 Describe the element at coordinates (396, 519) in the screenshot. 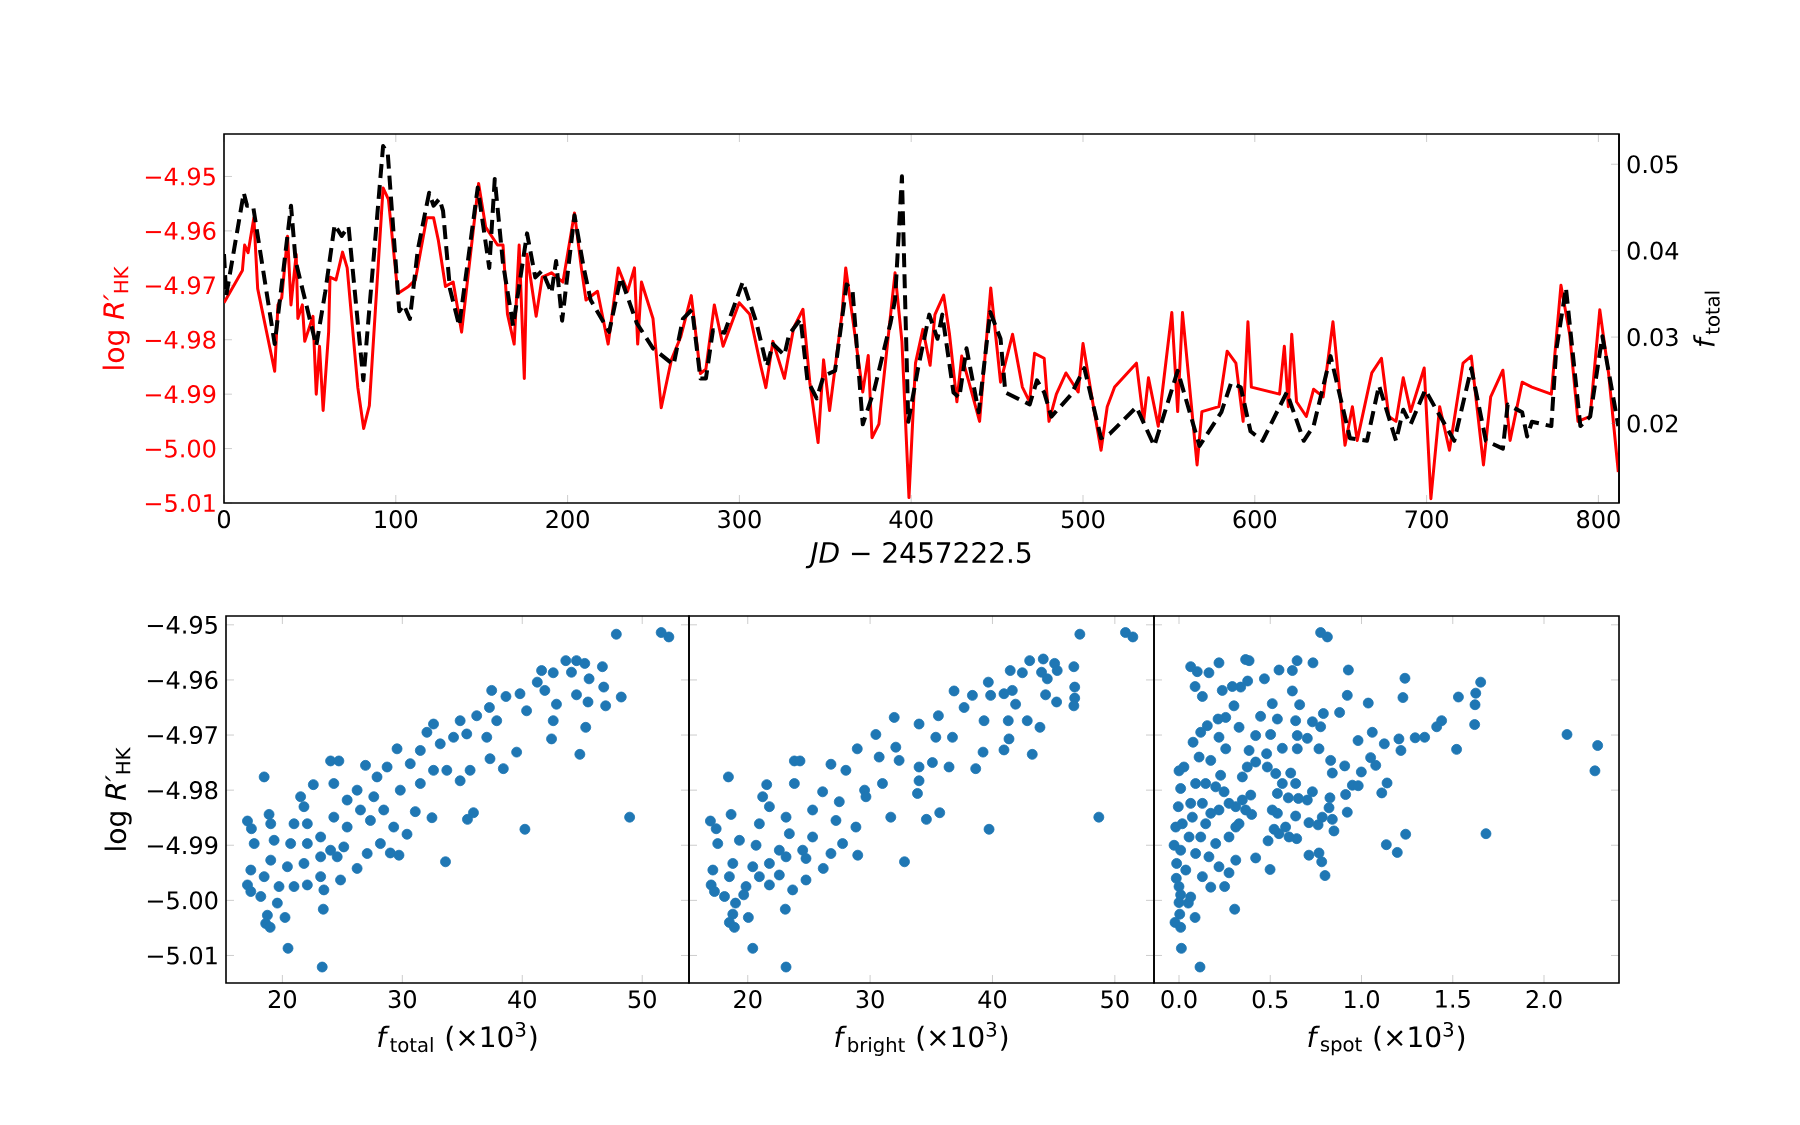

I see `x-tick-label: 100` at that location.